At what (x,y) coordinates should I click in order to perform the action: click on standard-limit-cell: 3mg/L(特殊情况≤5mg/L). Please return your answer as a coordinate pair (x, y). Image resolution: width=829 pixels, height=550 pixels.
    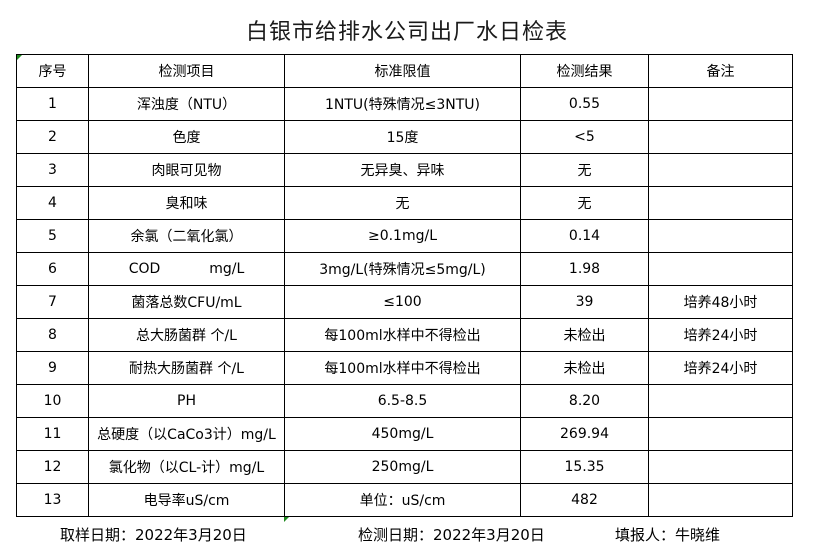
    Looking at the image, I should click on (402, 269).